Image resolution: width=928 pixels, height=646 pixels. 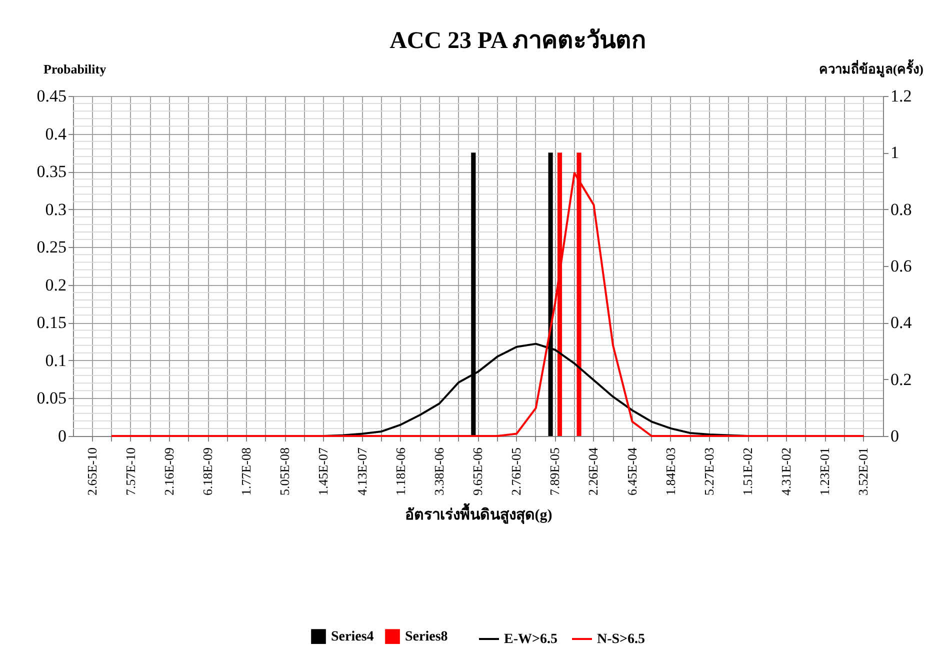 I want to click on y2-tick-label: 0.6, so click(x=901, y=266).